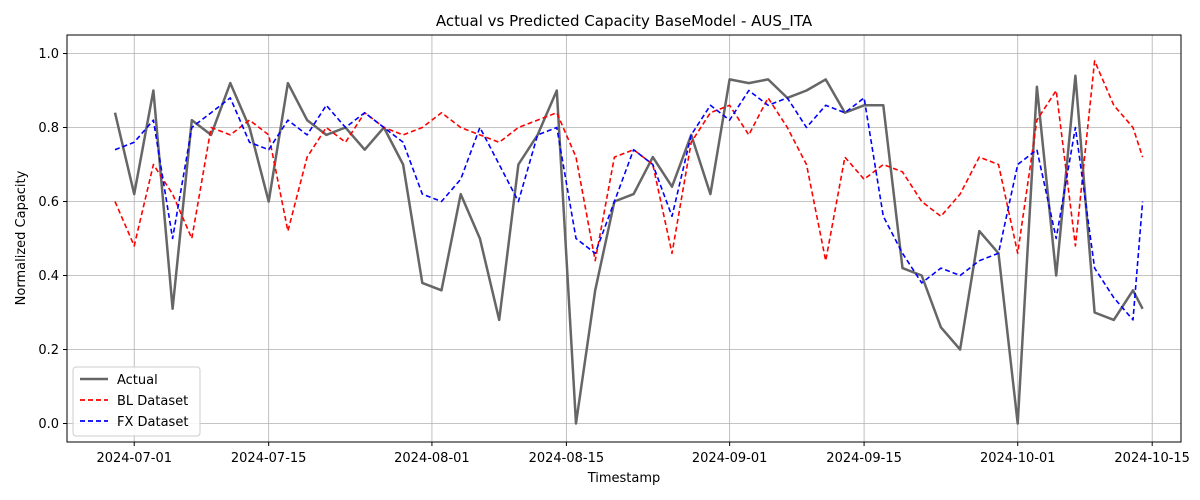  Describe the element at coordinates (48, 54) in the screenshot. I see `y-tick-label: 1.0` at that location.